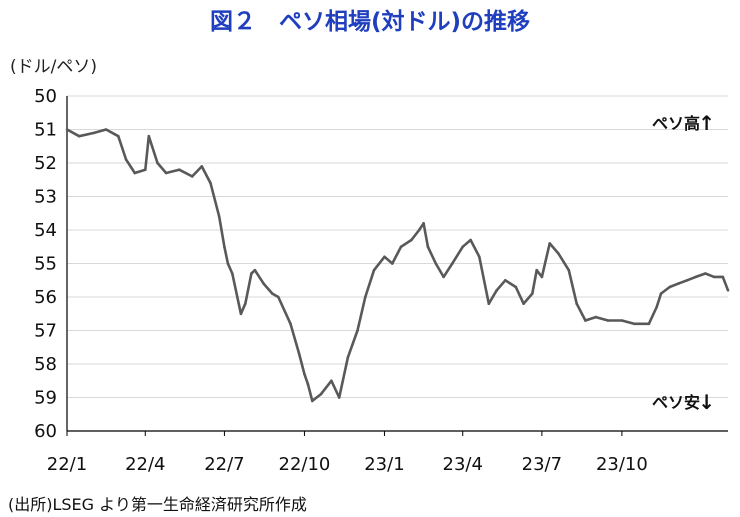 Image resolution: width=740 pixels, height=517 pixels. What do you see at coordinates (45, 297) in the screenshot?
I see `y-tick-label: 56` at bounding box center [45, 297].